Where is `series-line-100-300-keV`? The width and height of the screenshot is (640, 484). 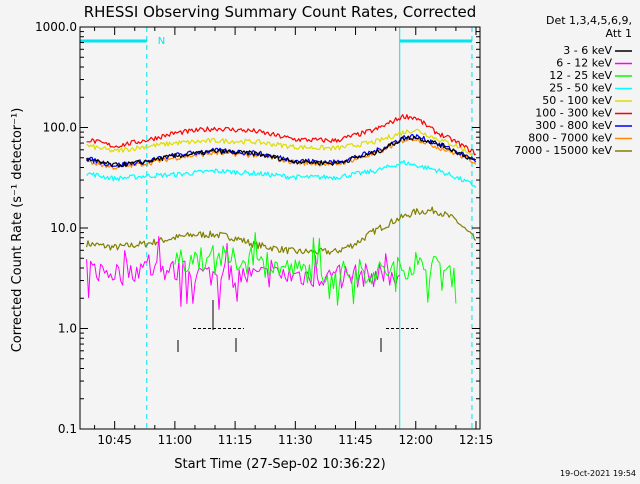 series-line-100-300-keV is located at coordinates (281, 135).